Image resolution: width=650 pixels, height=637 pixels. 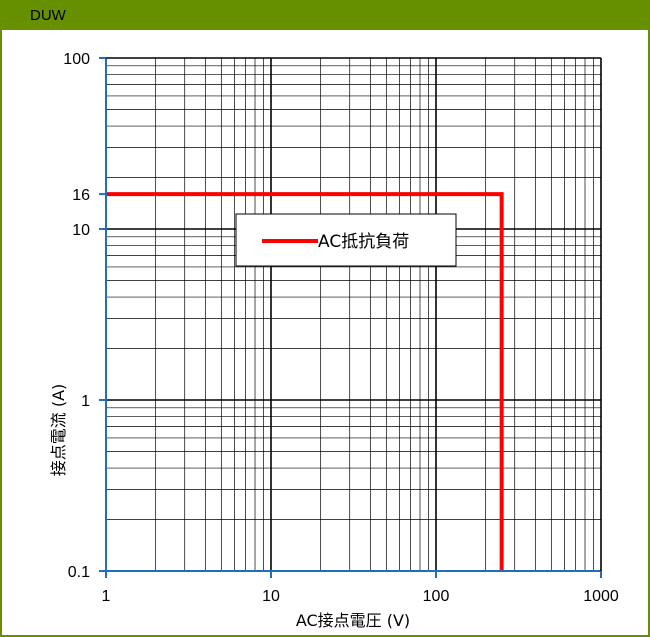 What do you see at coordinates (325, 15) in the screenshot?
I see `header-bar: DUW` at bounding box center [325, 15].